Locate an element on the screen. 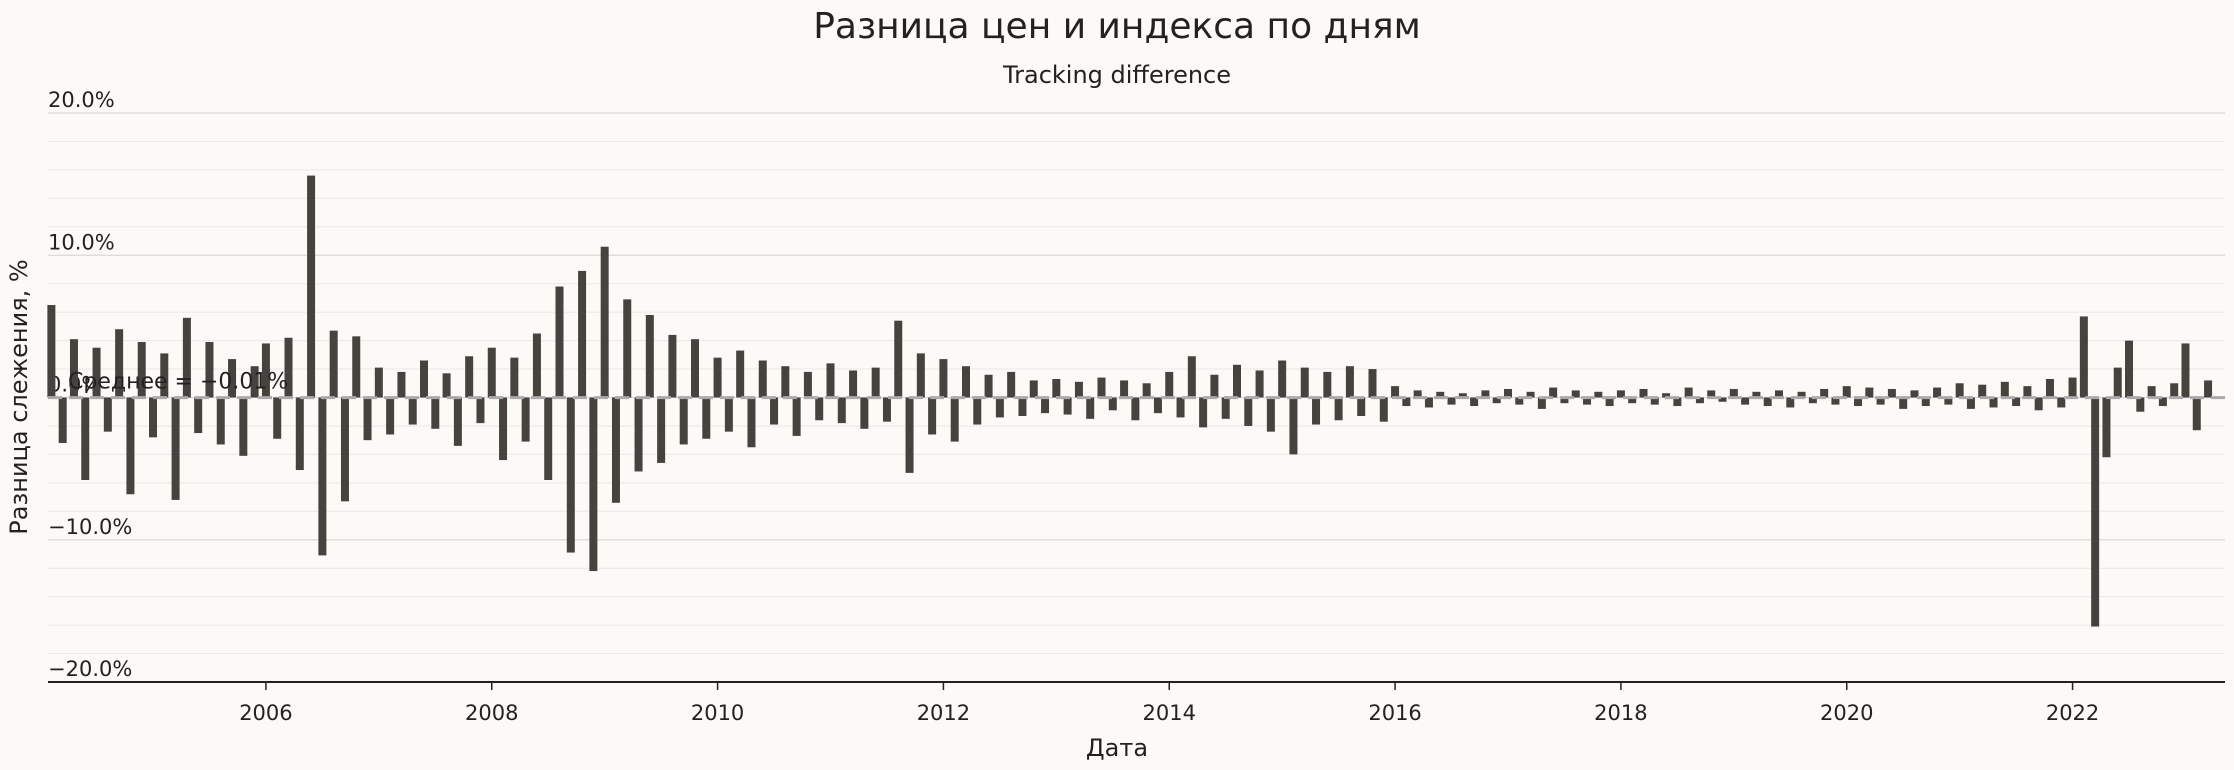 Image resolution: width=2234 pixels, height=770 pixels. x-tick-label: 2012 is located at coordinates (943, 713).